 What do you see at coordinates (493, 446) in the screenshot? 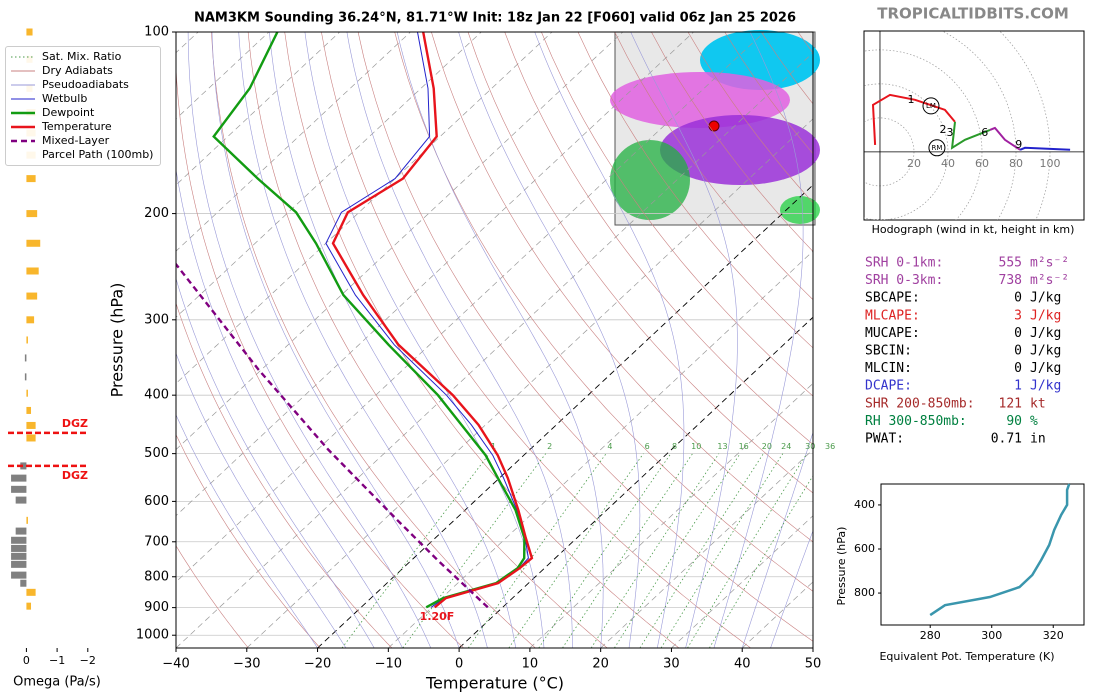
I see `mixing-ratio-label: 1` at bounding box center [493, 446].